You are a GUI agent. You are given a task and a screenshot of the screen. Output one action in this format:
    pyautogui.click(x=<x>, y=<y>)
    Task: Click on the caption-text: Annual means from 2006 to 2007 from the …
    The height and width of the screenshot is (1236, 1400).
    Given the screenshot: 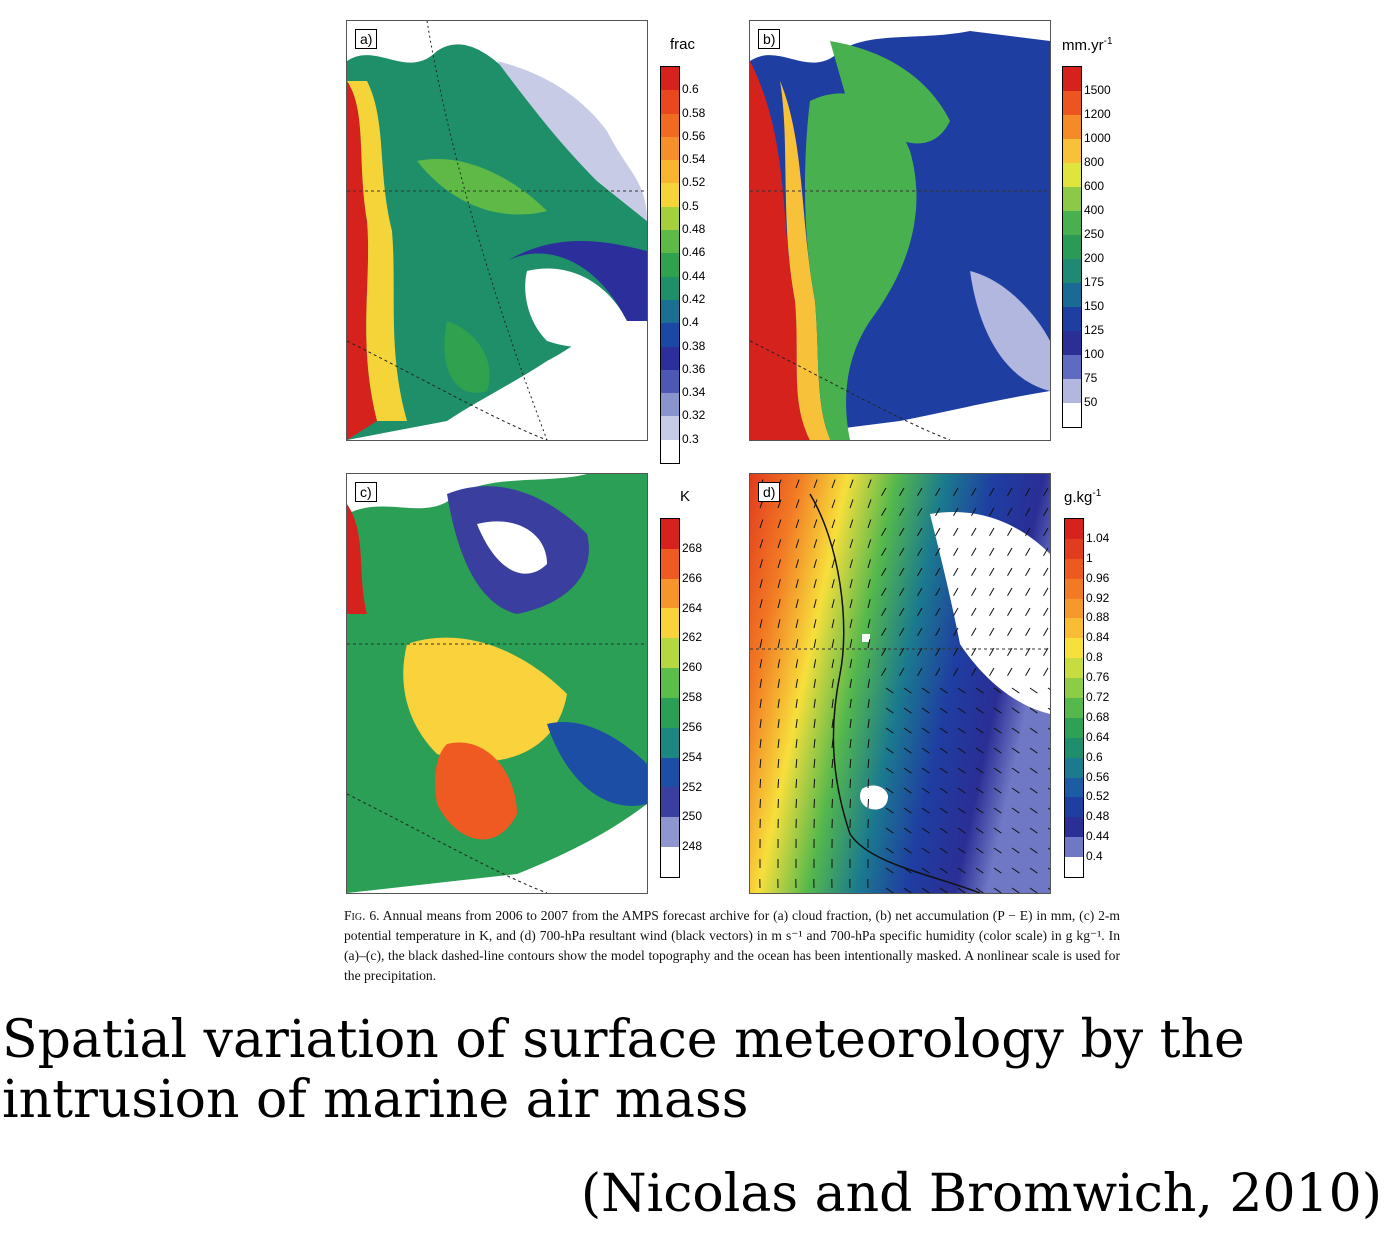 What is the action you would take?
    pyautogui.click(x=732, y=945)
    